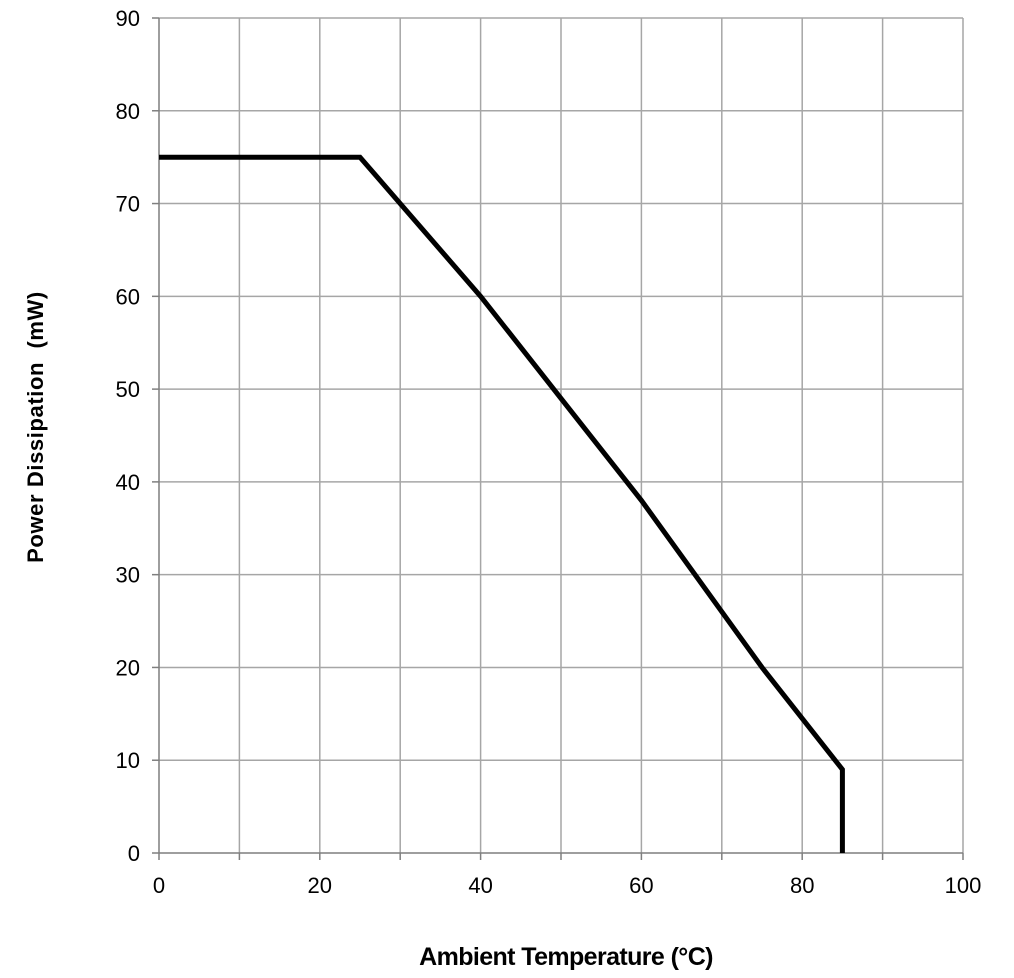 This screenshot has width=1014, height=978. What do you see at coordinates (128, 296) in the screenshot?
I see `y-tick-label: 60` at bounding box center [128, 296].